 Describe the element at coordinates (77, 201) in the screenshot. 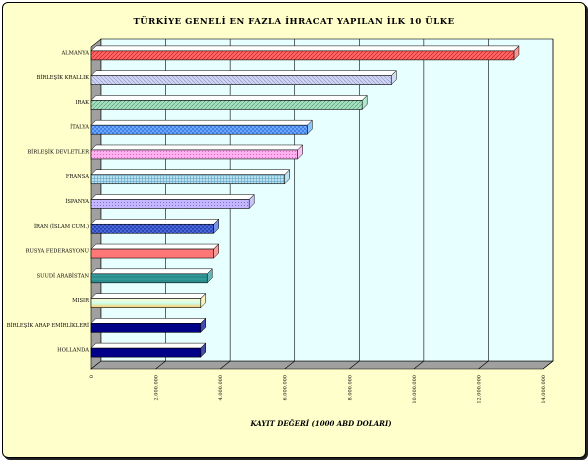

I see `category-label: İSPANYA` at that location.